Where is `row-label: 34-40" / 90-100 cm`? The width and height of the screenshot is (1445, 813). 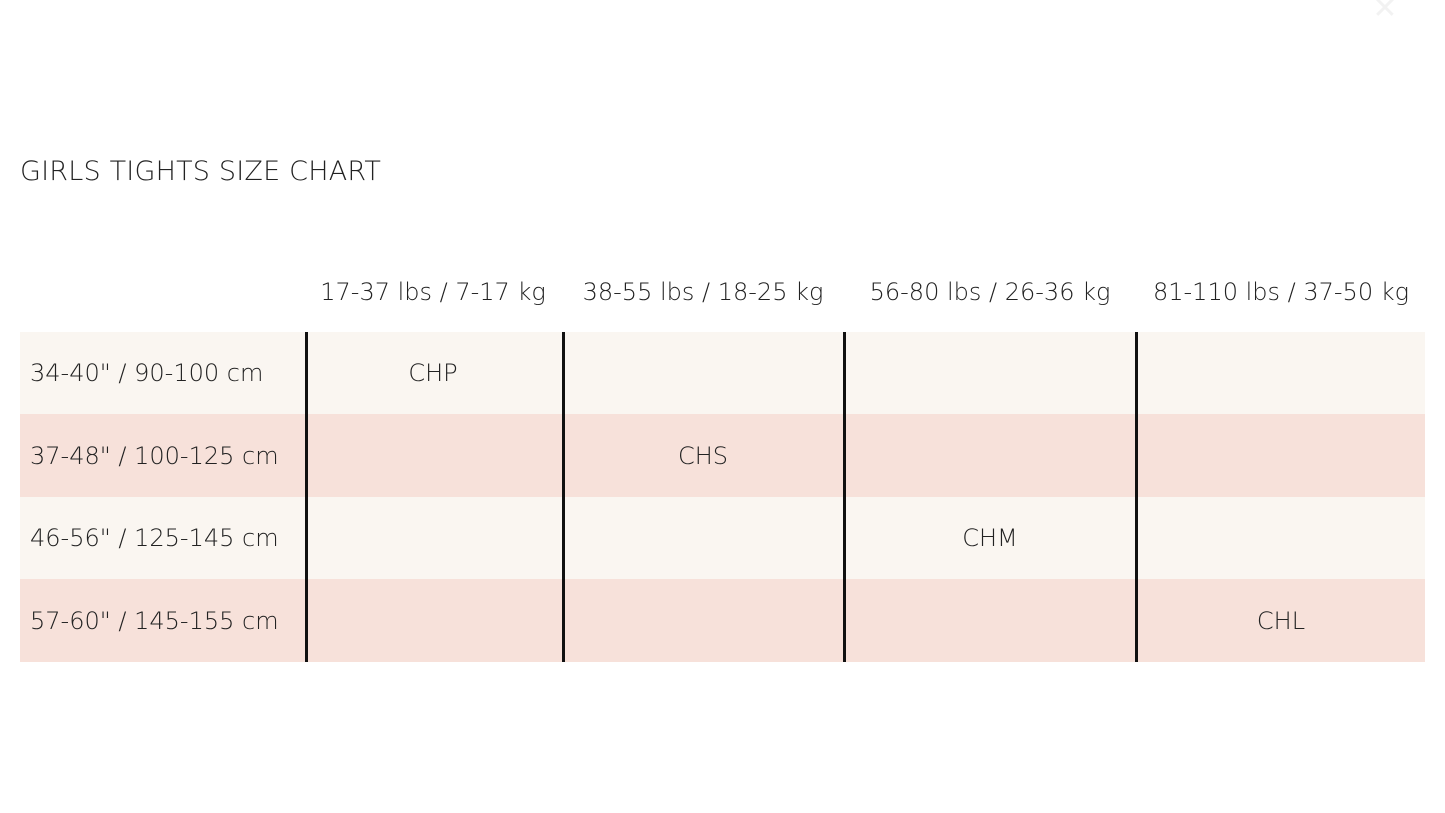
row-label: 34-40" / 90-100 cm is located at coordinates (147, 373).